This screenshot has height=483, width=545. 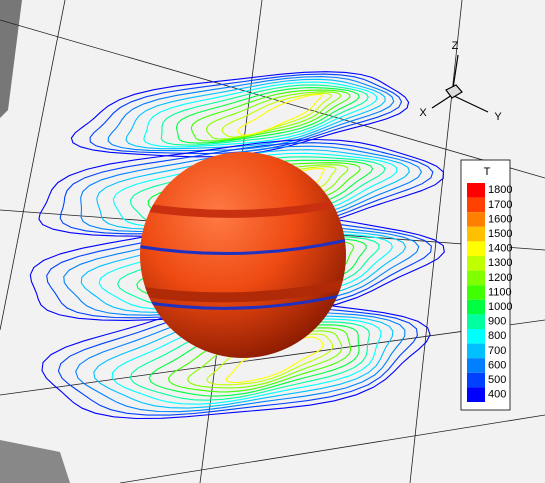 What do you see at coordinates (487, 172) in the screenshot?
I see `legend-title: T` at bounding box center [487, 172].